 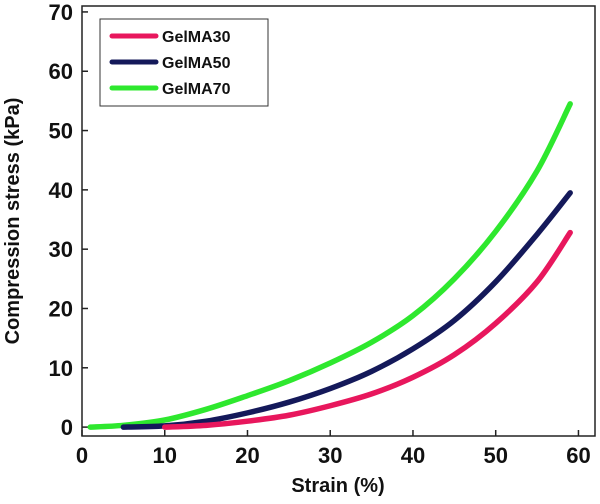 I want to click on legend-label-gelma50: GelMA50, so click(x=196, y=63).